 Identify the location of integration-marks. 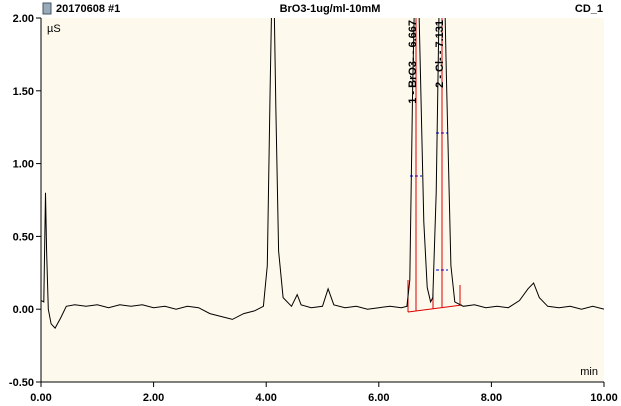
(435, 165).